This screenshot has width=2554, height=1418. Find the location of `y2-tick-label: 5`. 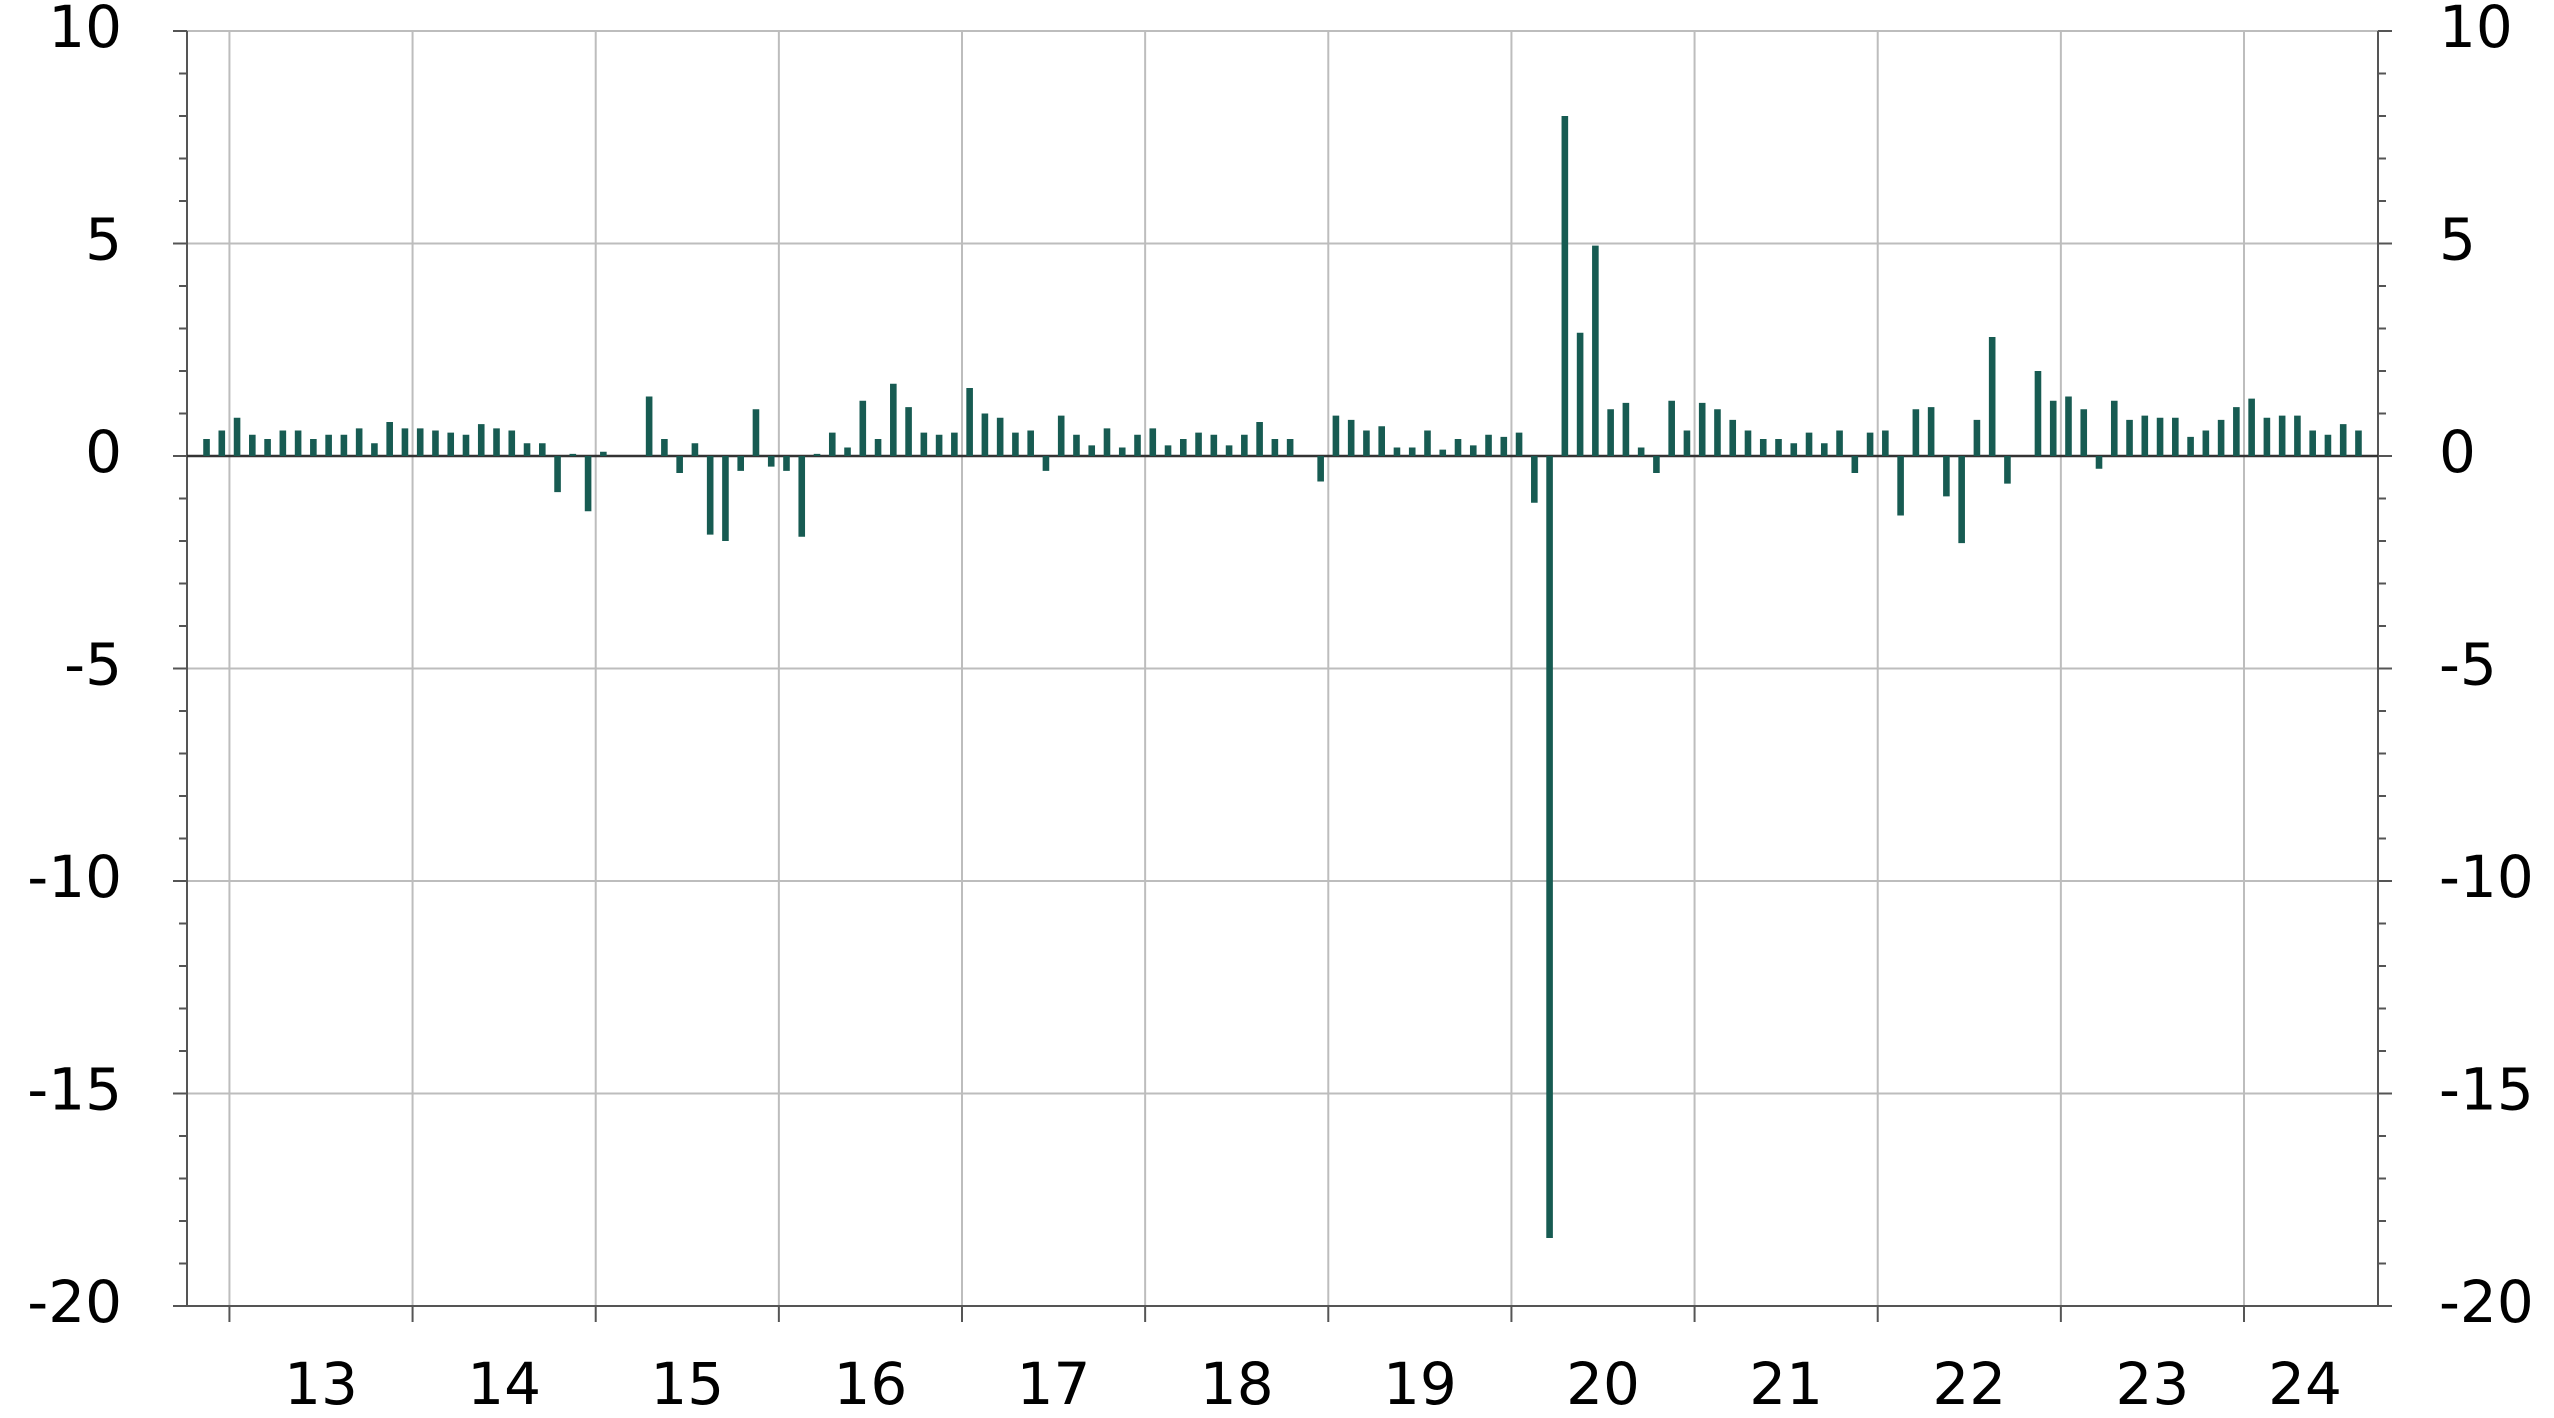

y2-tick-label: 5 is located at coordinates (2457, 240).